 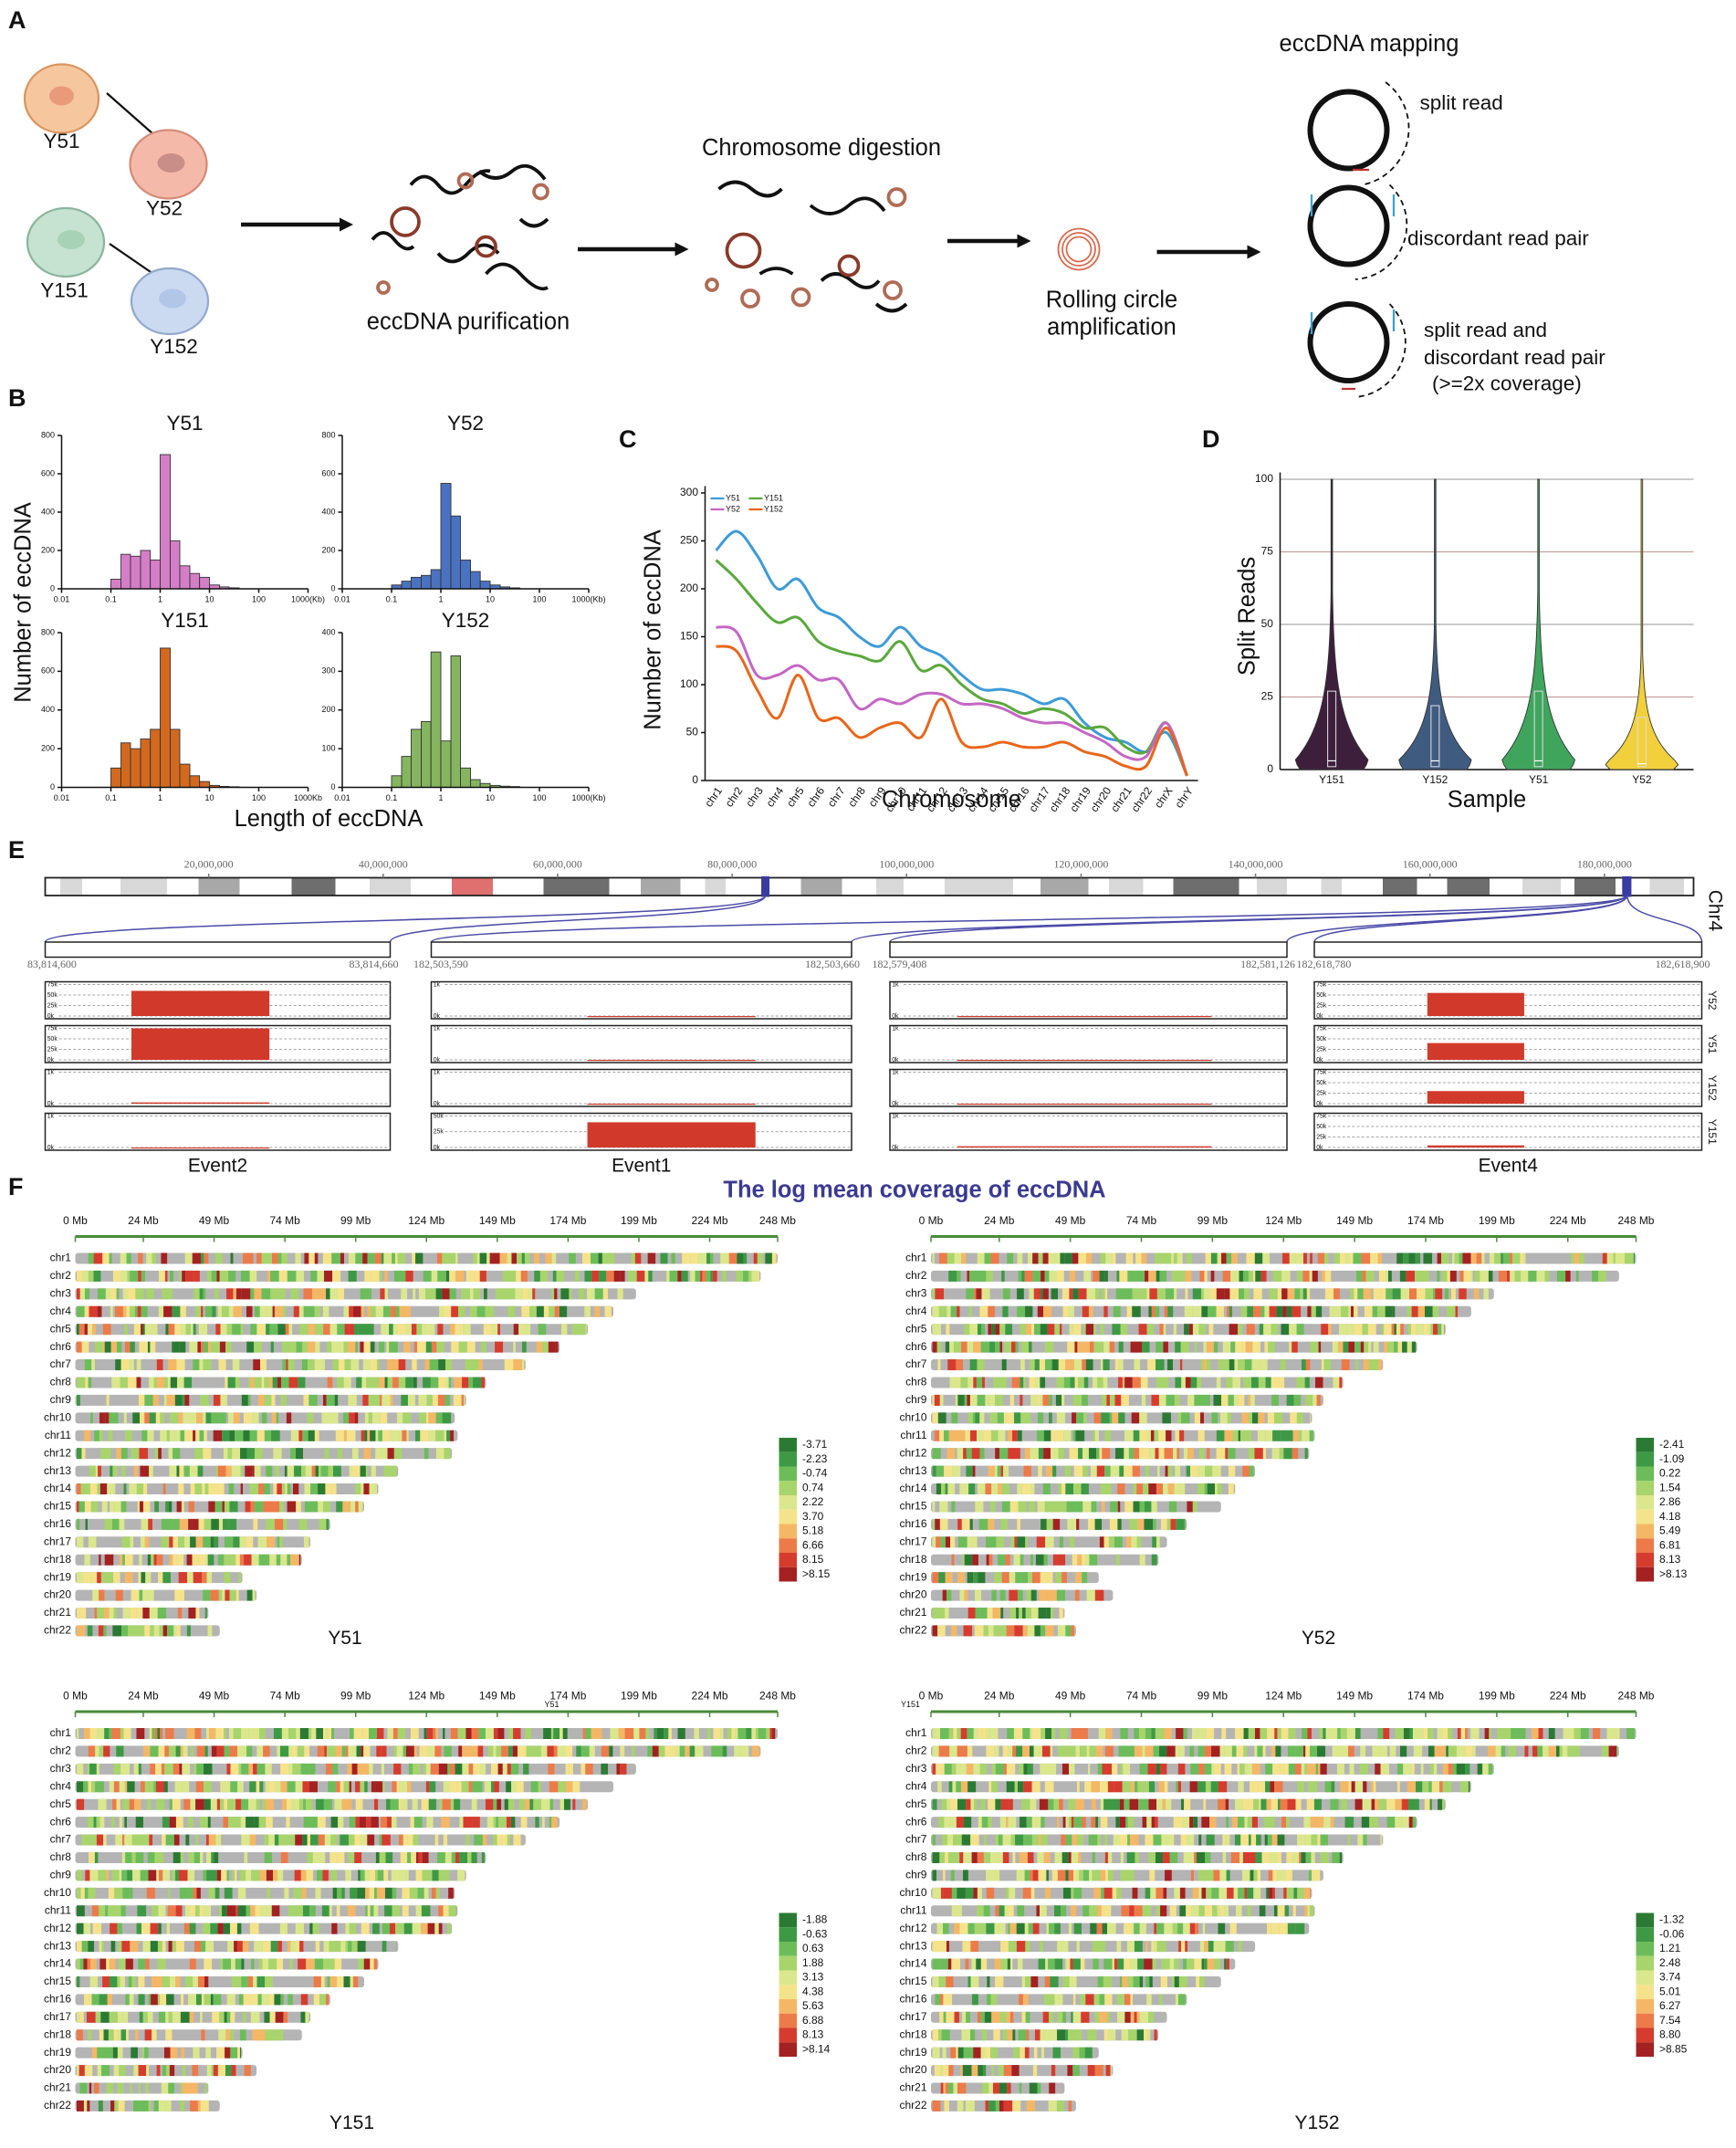 I want to click on x-tick-label: 174 Mb, so click(x=1425, y=1697).